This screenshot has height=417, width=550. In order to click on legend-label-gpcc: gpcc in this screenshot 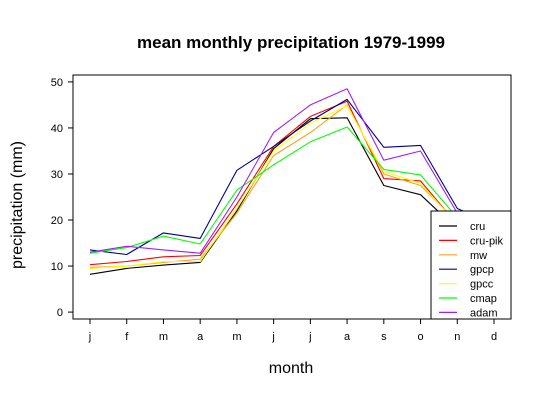, I will do `click(482, 285)`.